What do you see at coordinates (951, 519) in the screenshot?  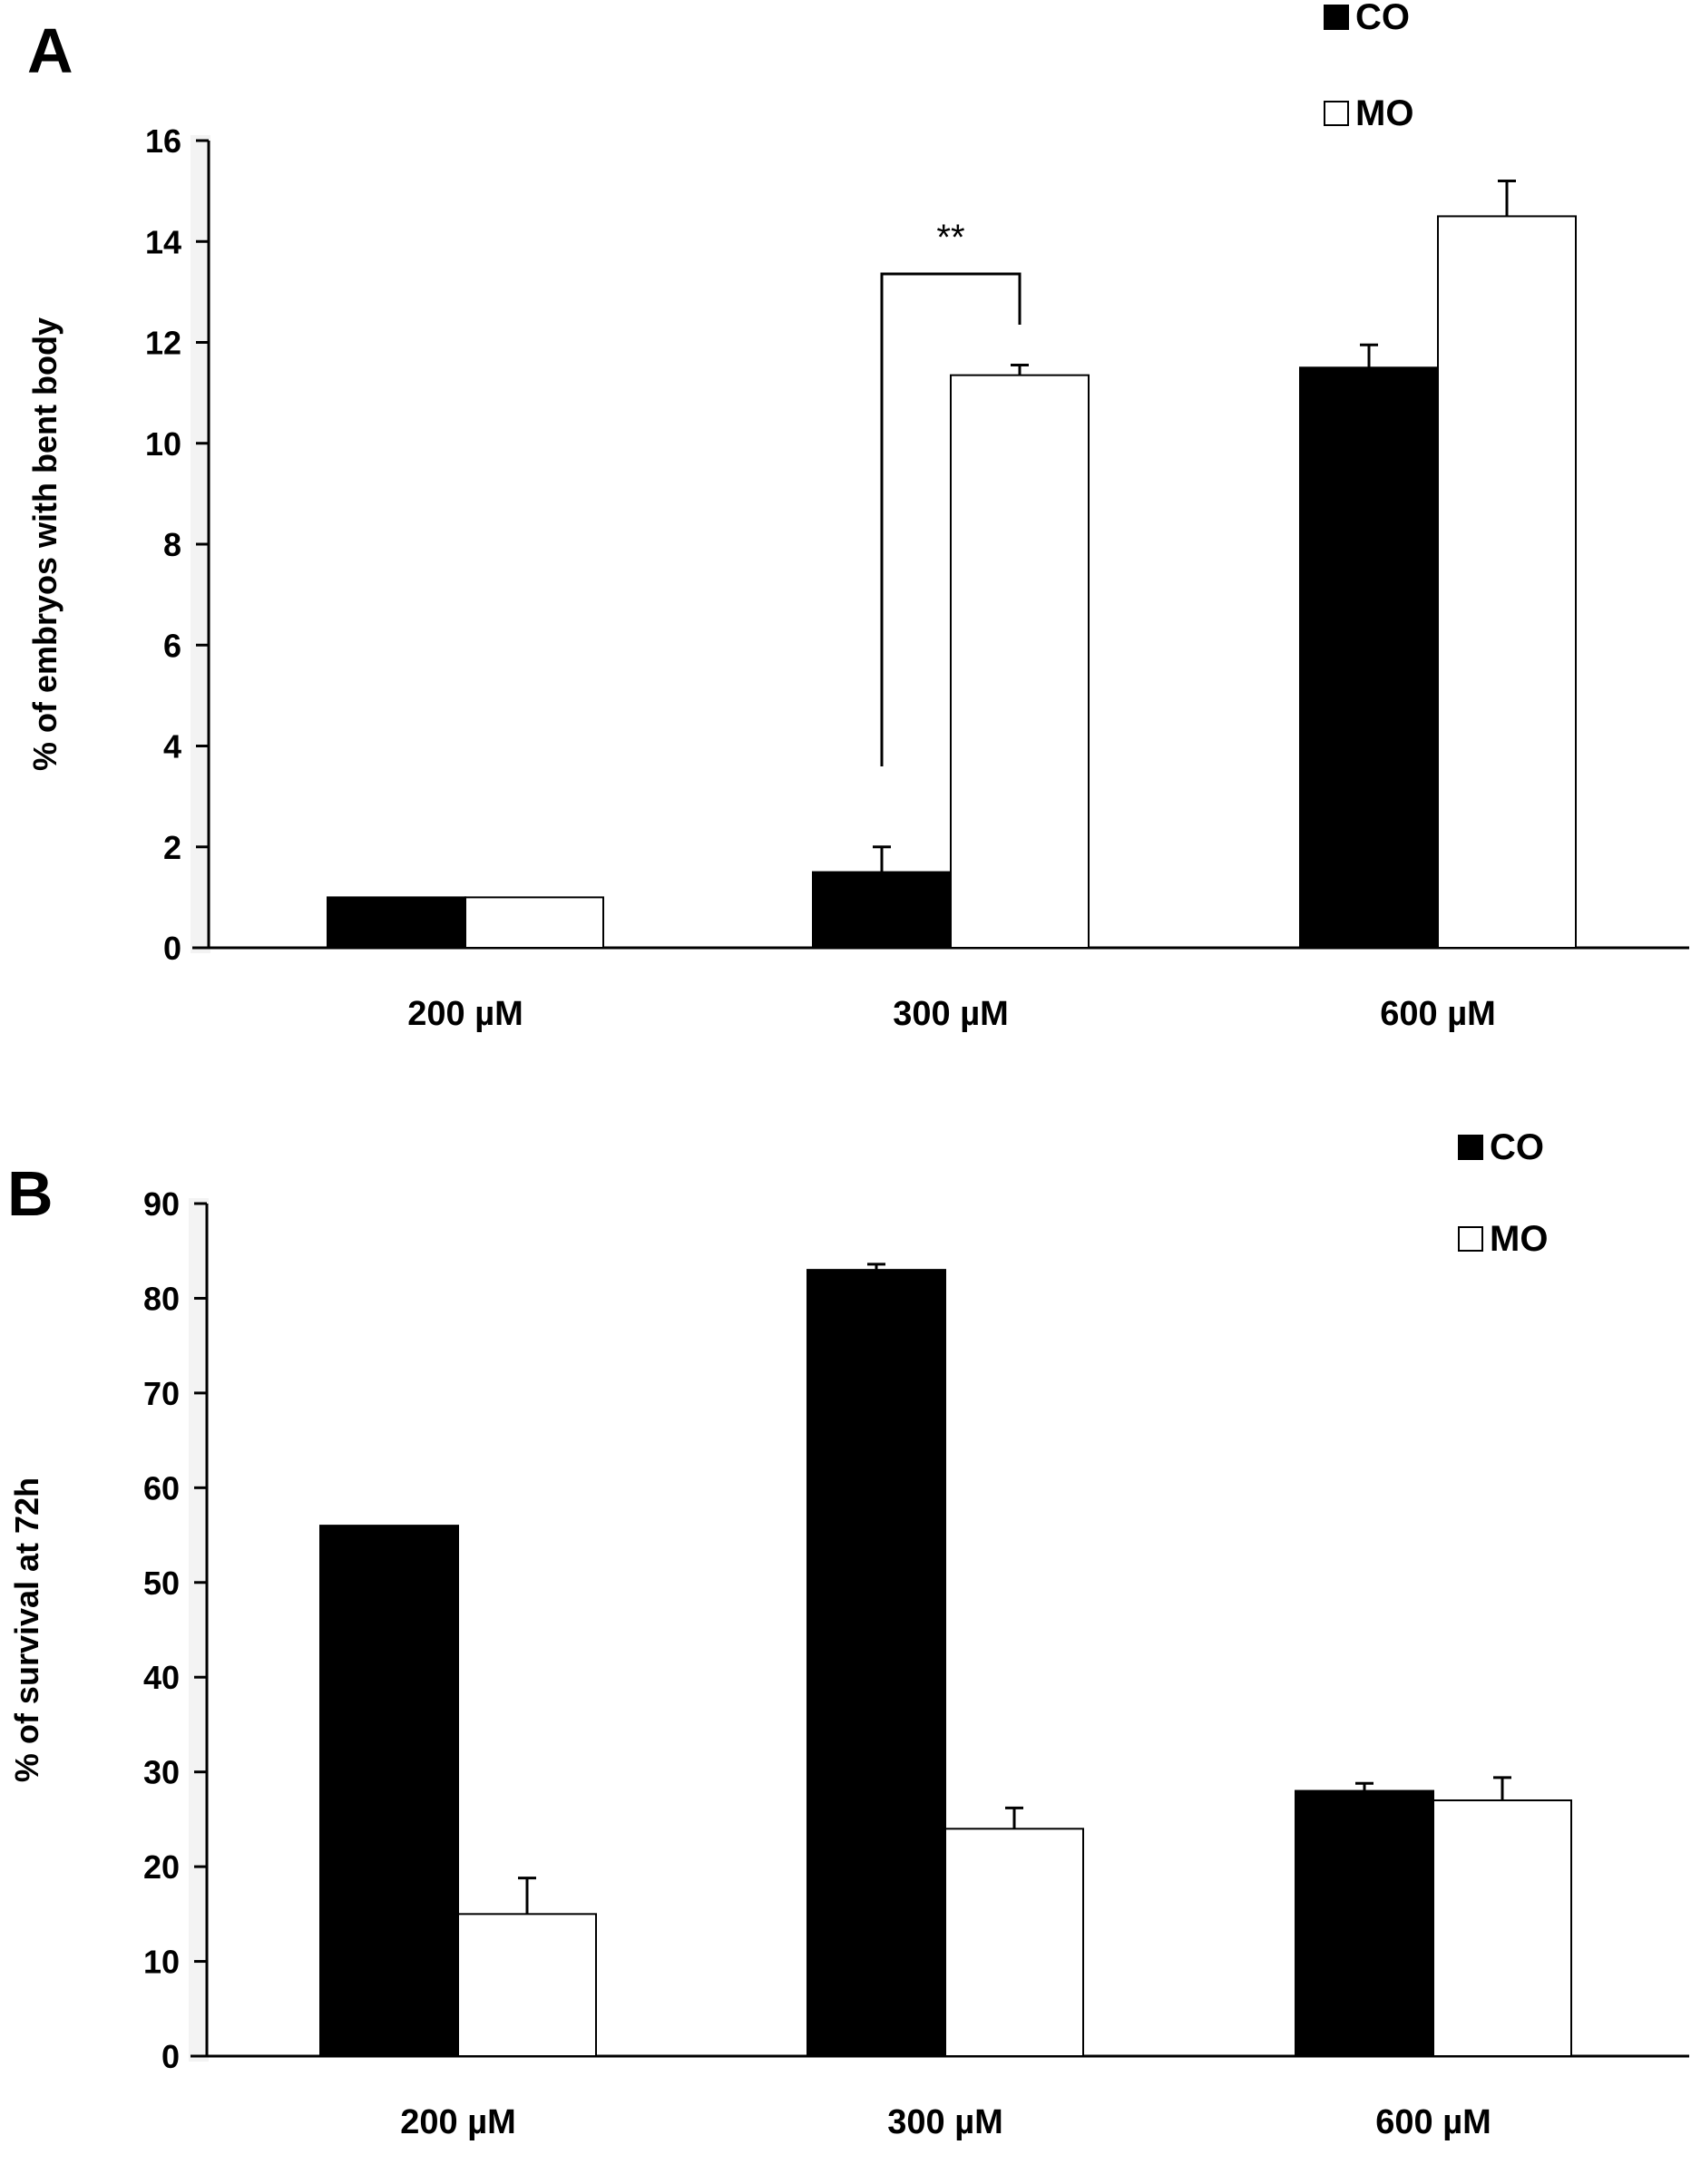 I see `panel-a-significance-bracket` at bounding box center [951, 519].